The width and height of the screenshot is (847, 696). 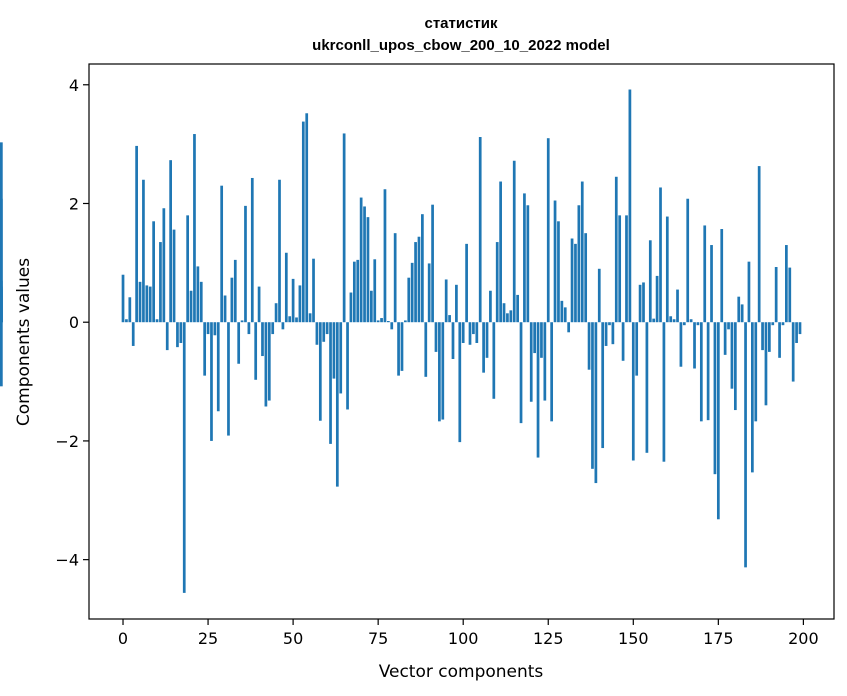 I want to click on x-tick-label: 0, so click(x=123, y=638).